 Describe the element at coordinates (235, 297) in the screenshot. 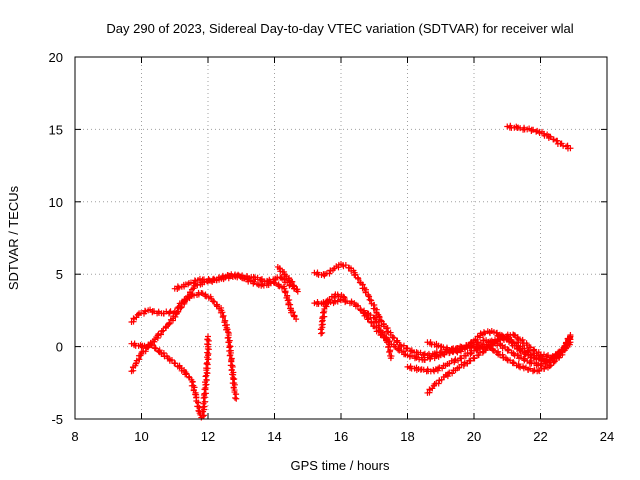

I see `series-track-d` at that location.